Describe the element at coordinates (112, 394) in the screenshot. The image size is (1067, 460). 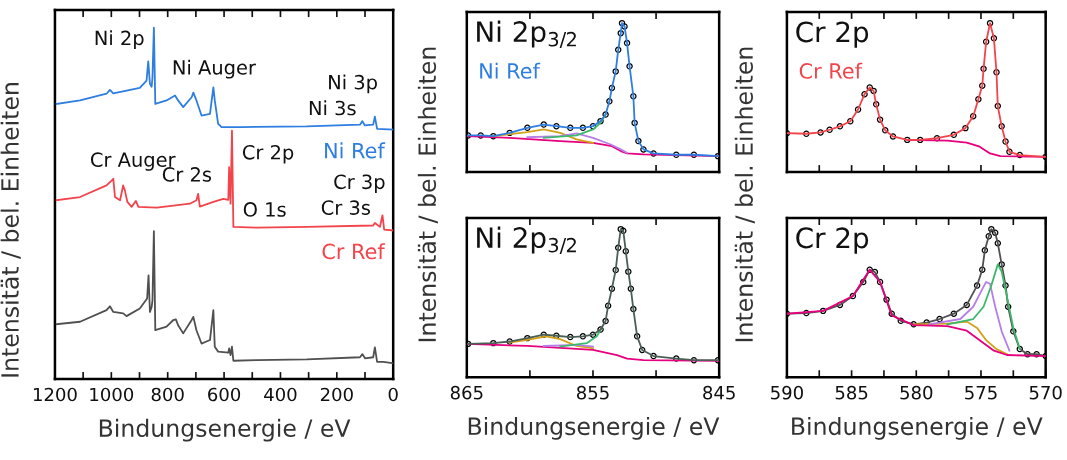
I see `x-tick-label: 1000` at that location.